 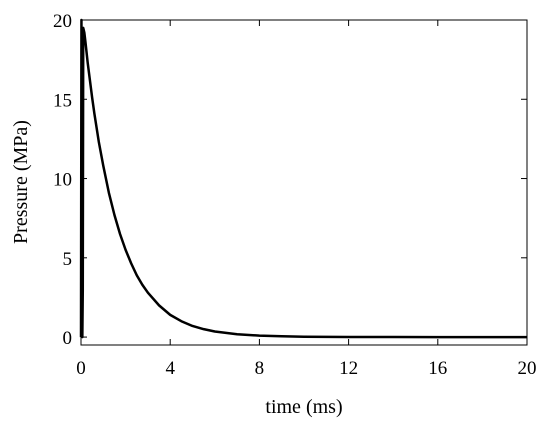 What do you see at coordinates (68, 259) in the screenshot?
I see `y-tick-label: 5` at bounding box center [68, 259].